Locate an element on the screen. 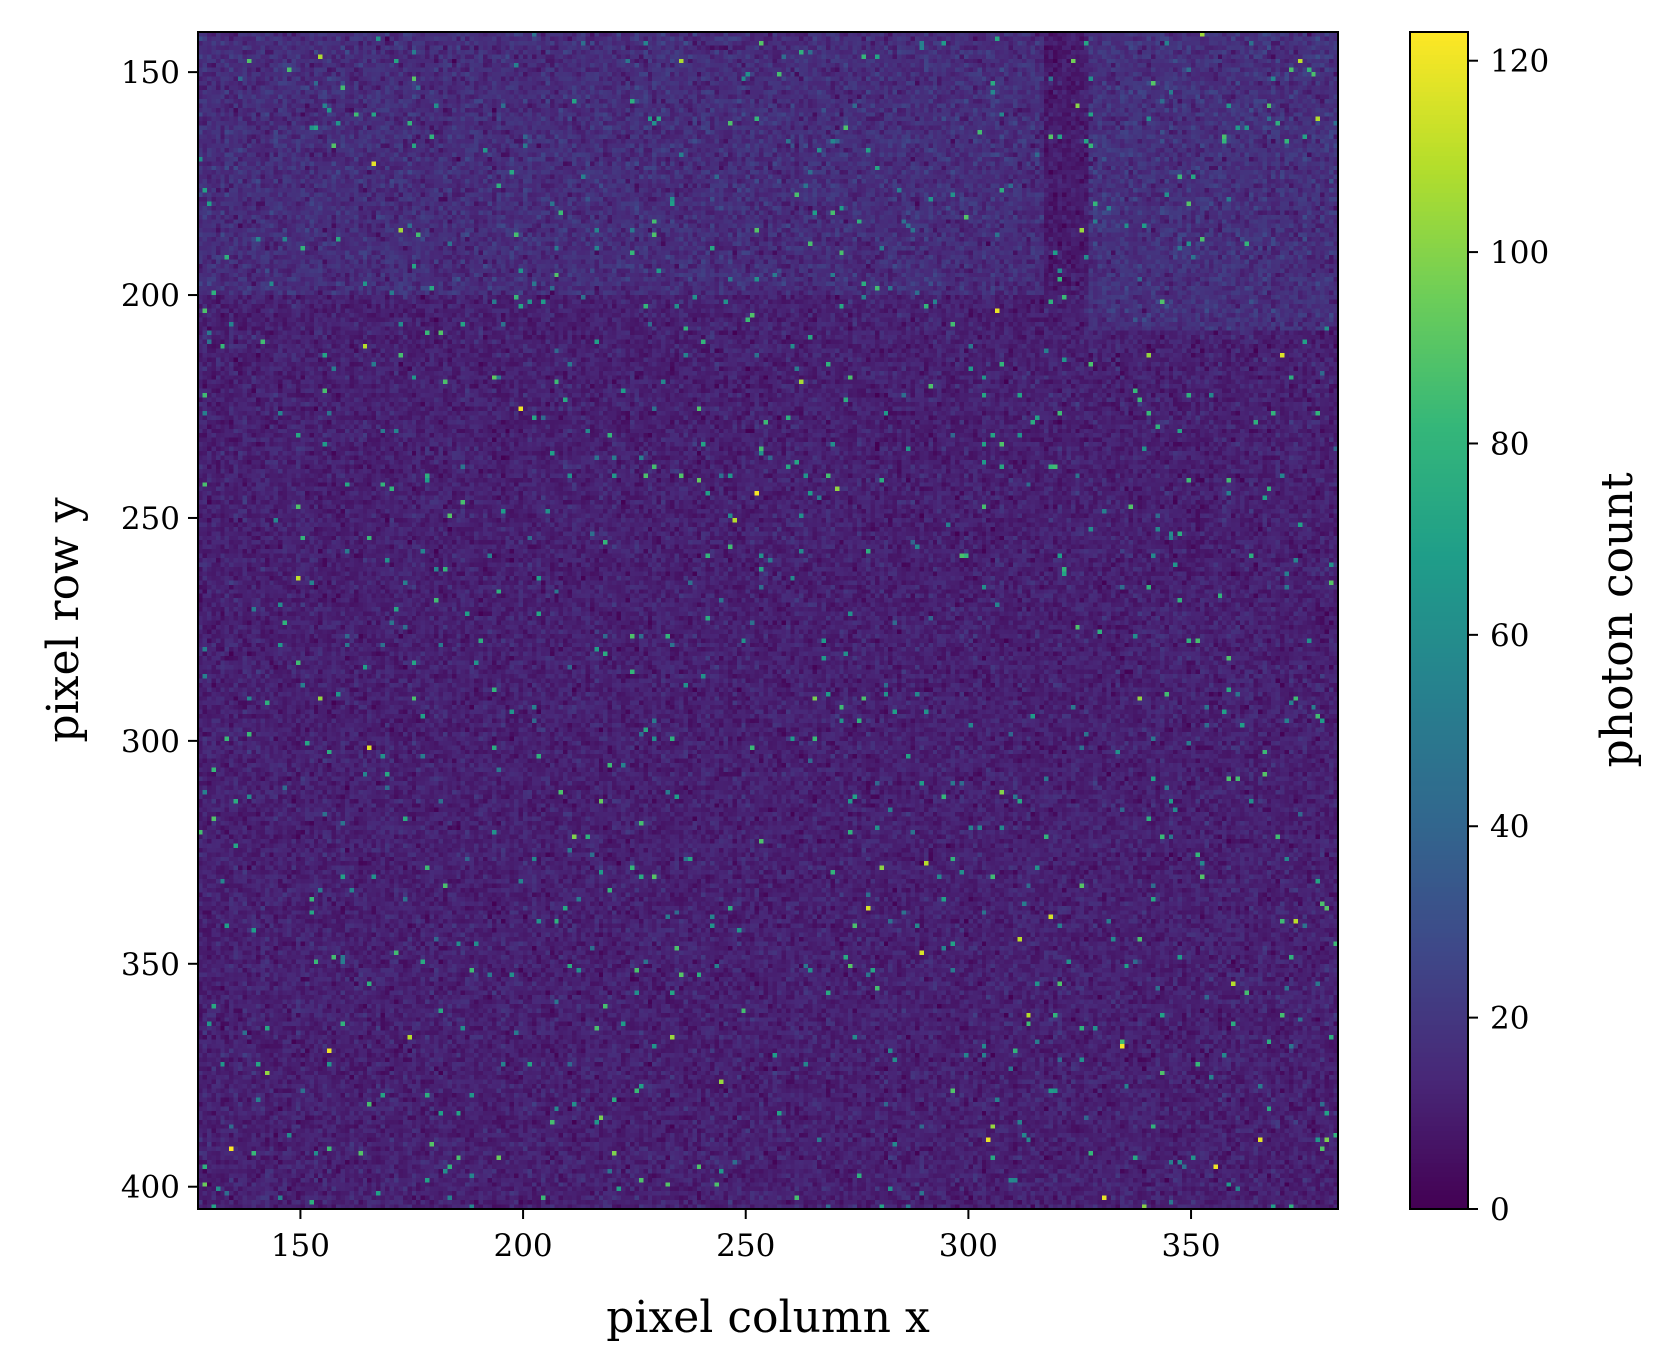 The width and height of the screenshot is (1659, 1370). colorbar-tick-label: 60 is located at coordinates (1509, 636).